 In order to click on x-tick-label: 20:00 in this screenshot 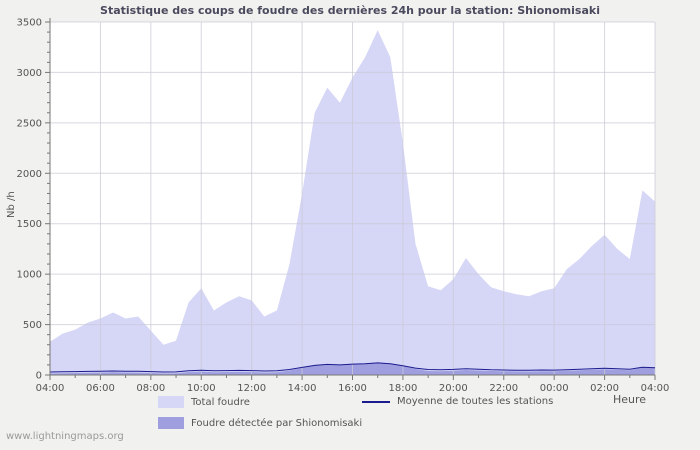, I will do `click(453, 388)`.